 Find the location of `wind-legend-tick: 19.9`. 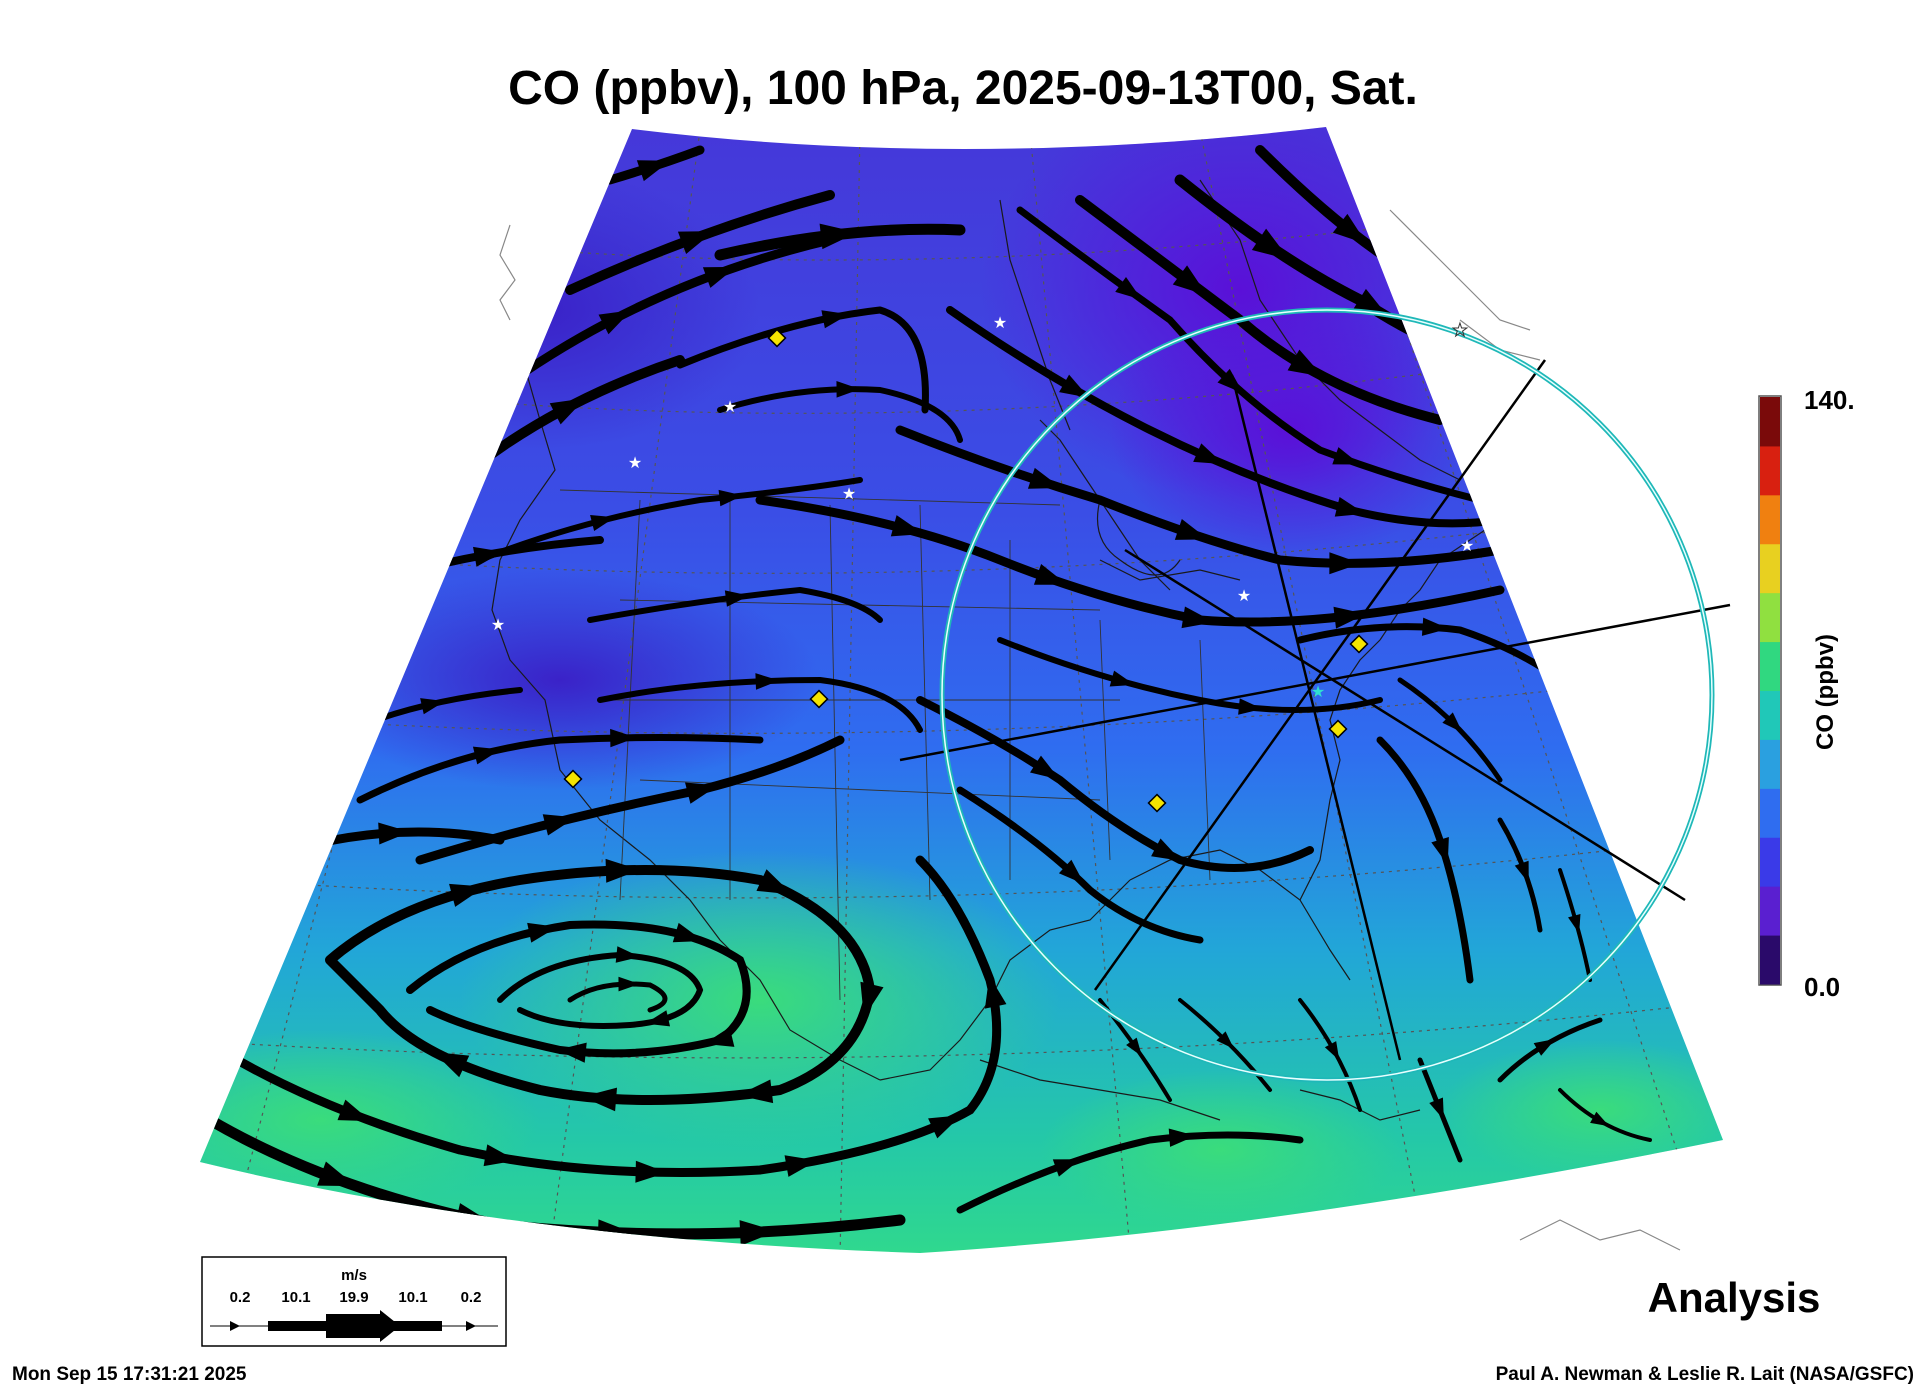

wind-legend-tick: 19.9 is located at coordinates (353, 1297).